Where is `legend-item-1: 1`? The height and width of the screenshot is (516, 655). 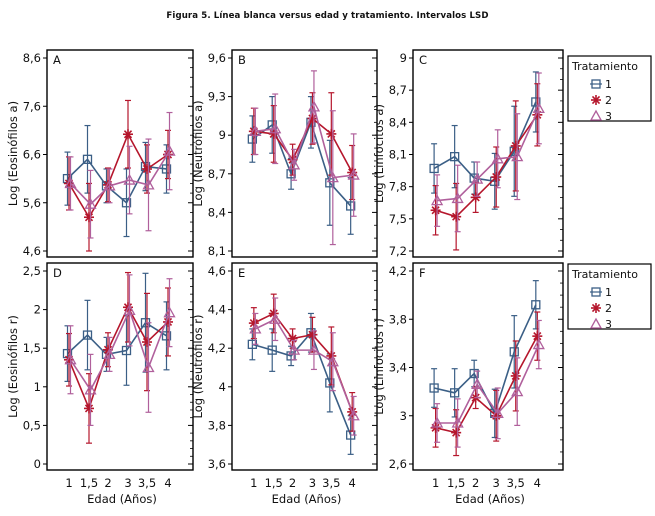 legend-item-1: 1 is located at coordinates (601, 84).